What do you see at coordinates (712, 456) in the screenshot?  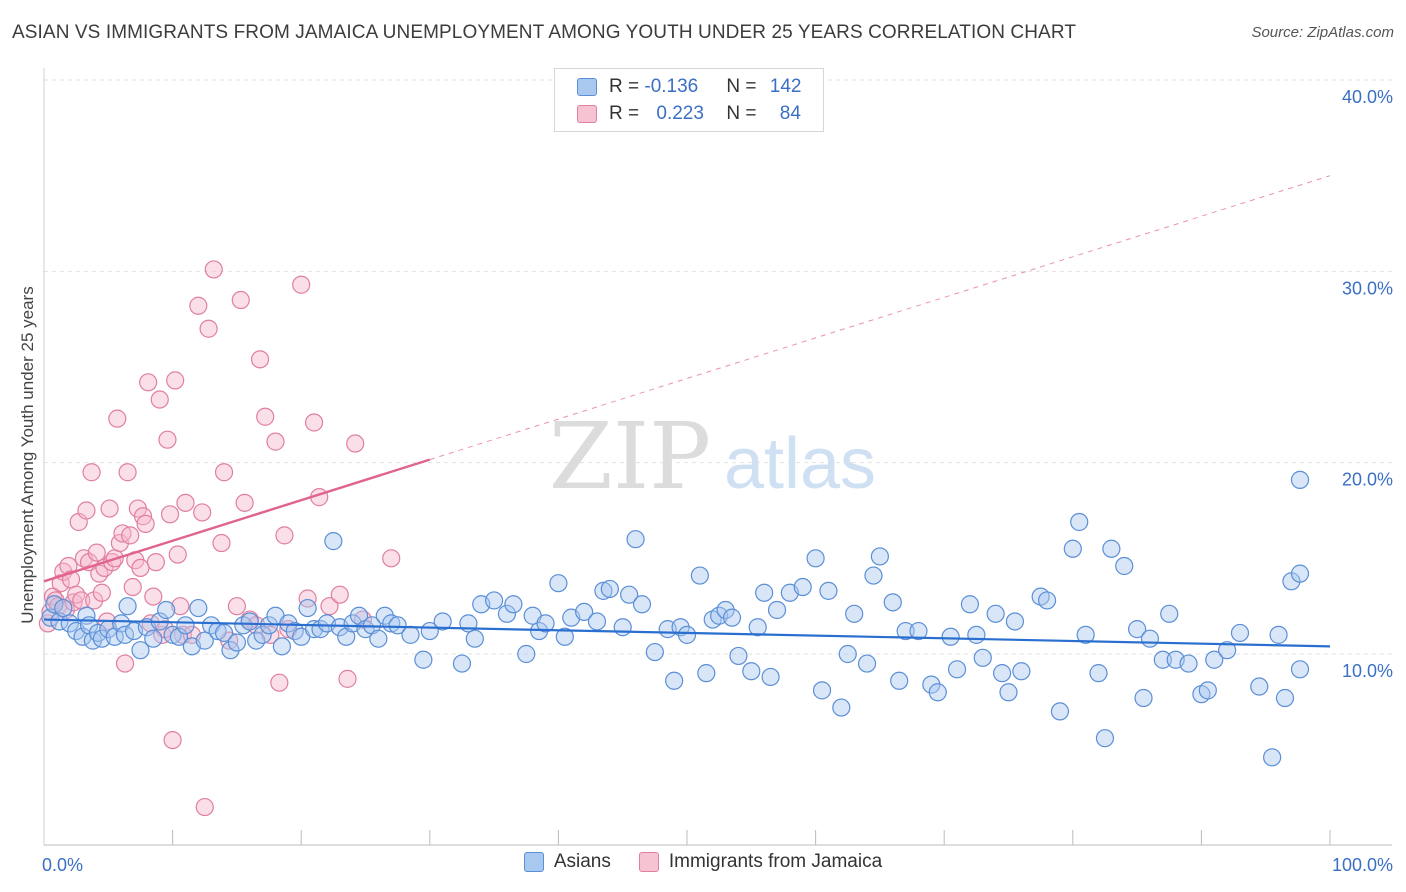 I see `watermark: ZIP atlas` at bounding box center [712, 456].